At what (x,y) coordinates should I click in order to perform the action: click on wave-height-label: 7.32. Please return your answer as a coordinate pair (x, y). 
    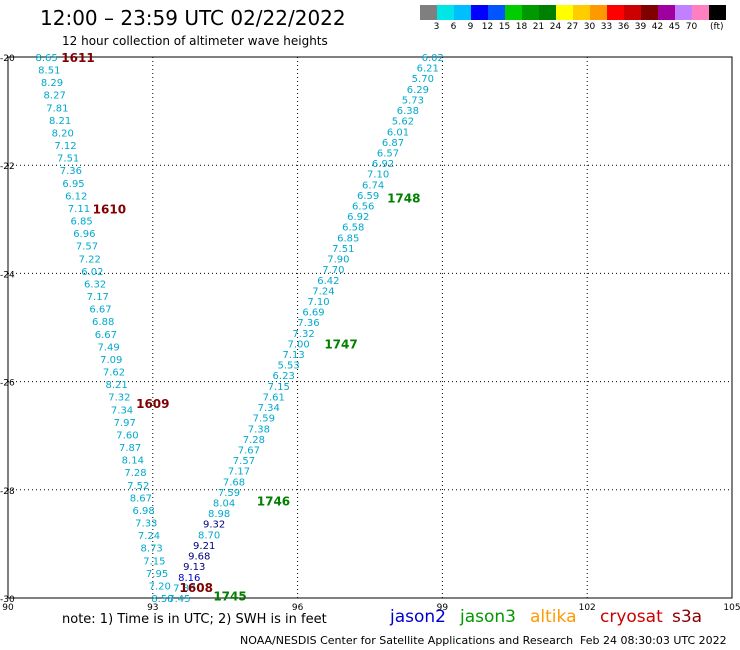
    Looking at the image, I should click on (303, 334).